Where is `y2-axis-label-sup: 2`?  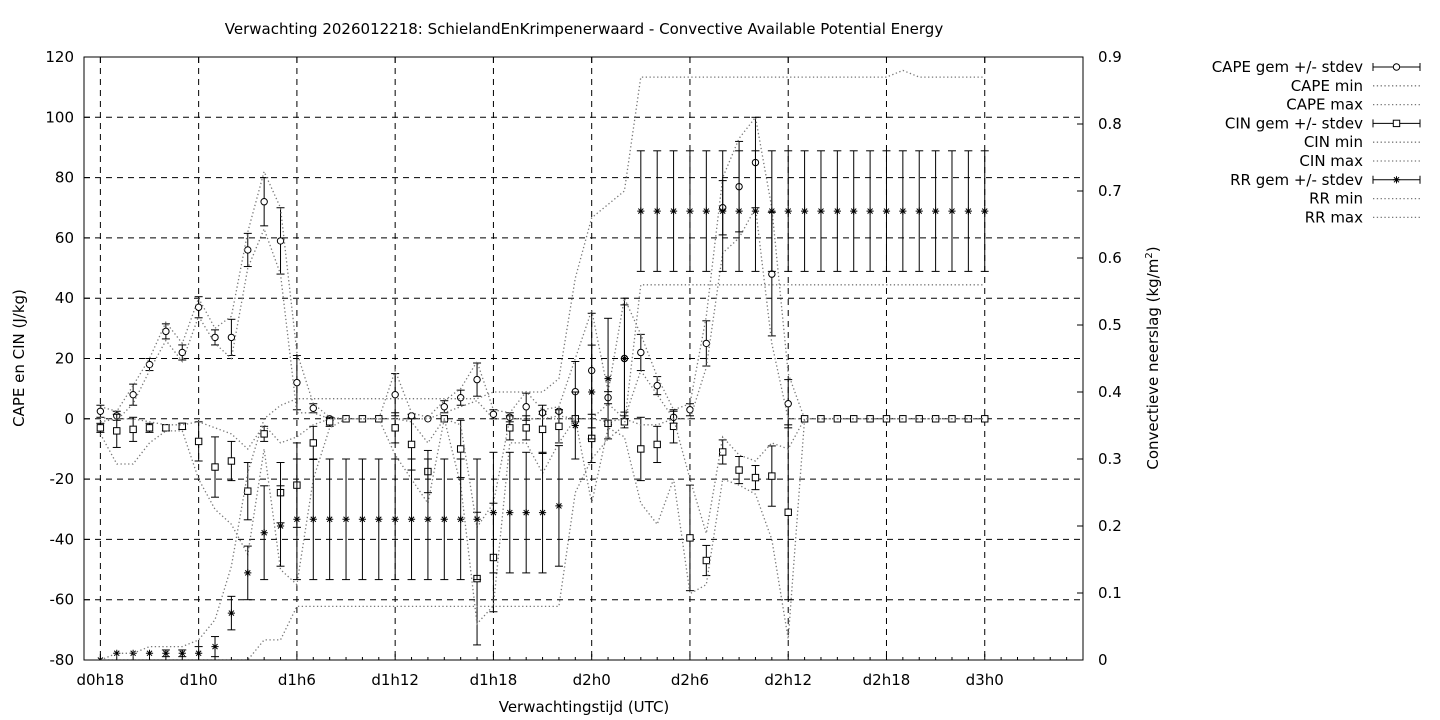 y2-axis-label-sup: 2 is located at coordinates (1149, 255).